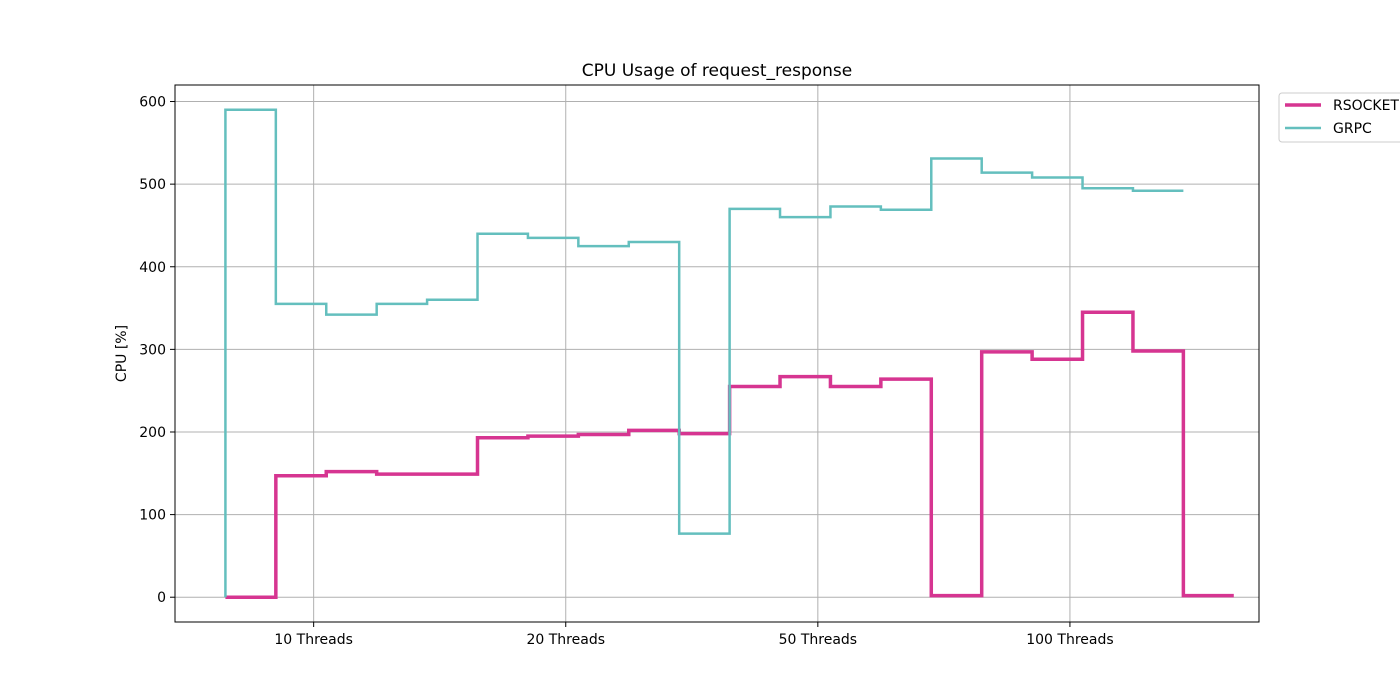 This screenshot has height=700, width=1400. What do you see at coordinates (152, 350) in the screenshot?
I see `y-tick-label: 300` at bounding box center [152, 350].